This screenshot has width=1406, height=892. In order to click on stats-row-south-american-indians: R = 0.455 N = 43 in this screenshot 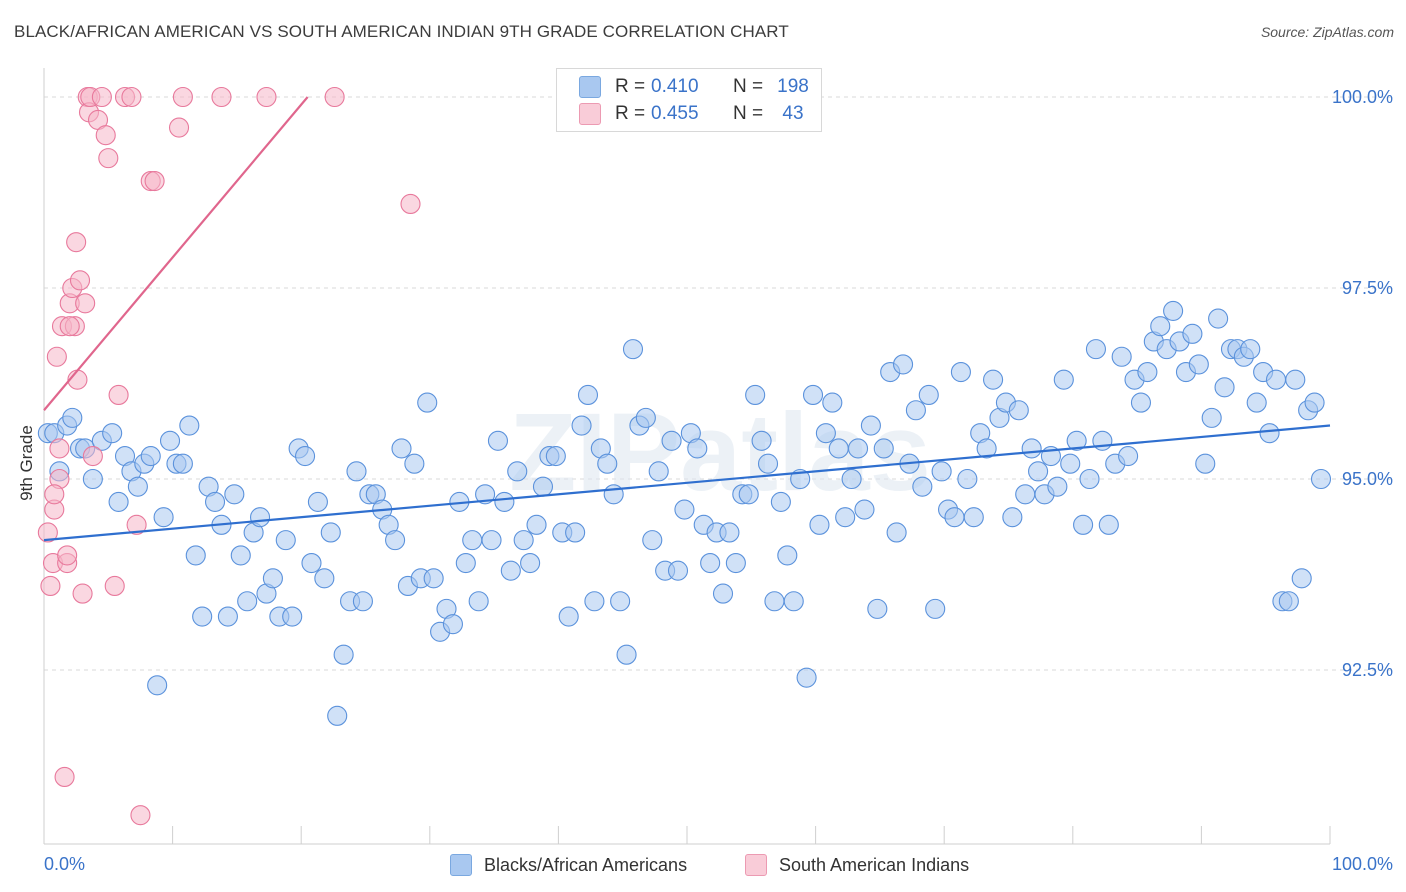, I will do `click(696, 114)`.